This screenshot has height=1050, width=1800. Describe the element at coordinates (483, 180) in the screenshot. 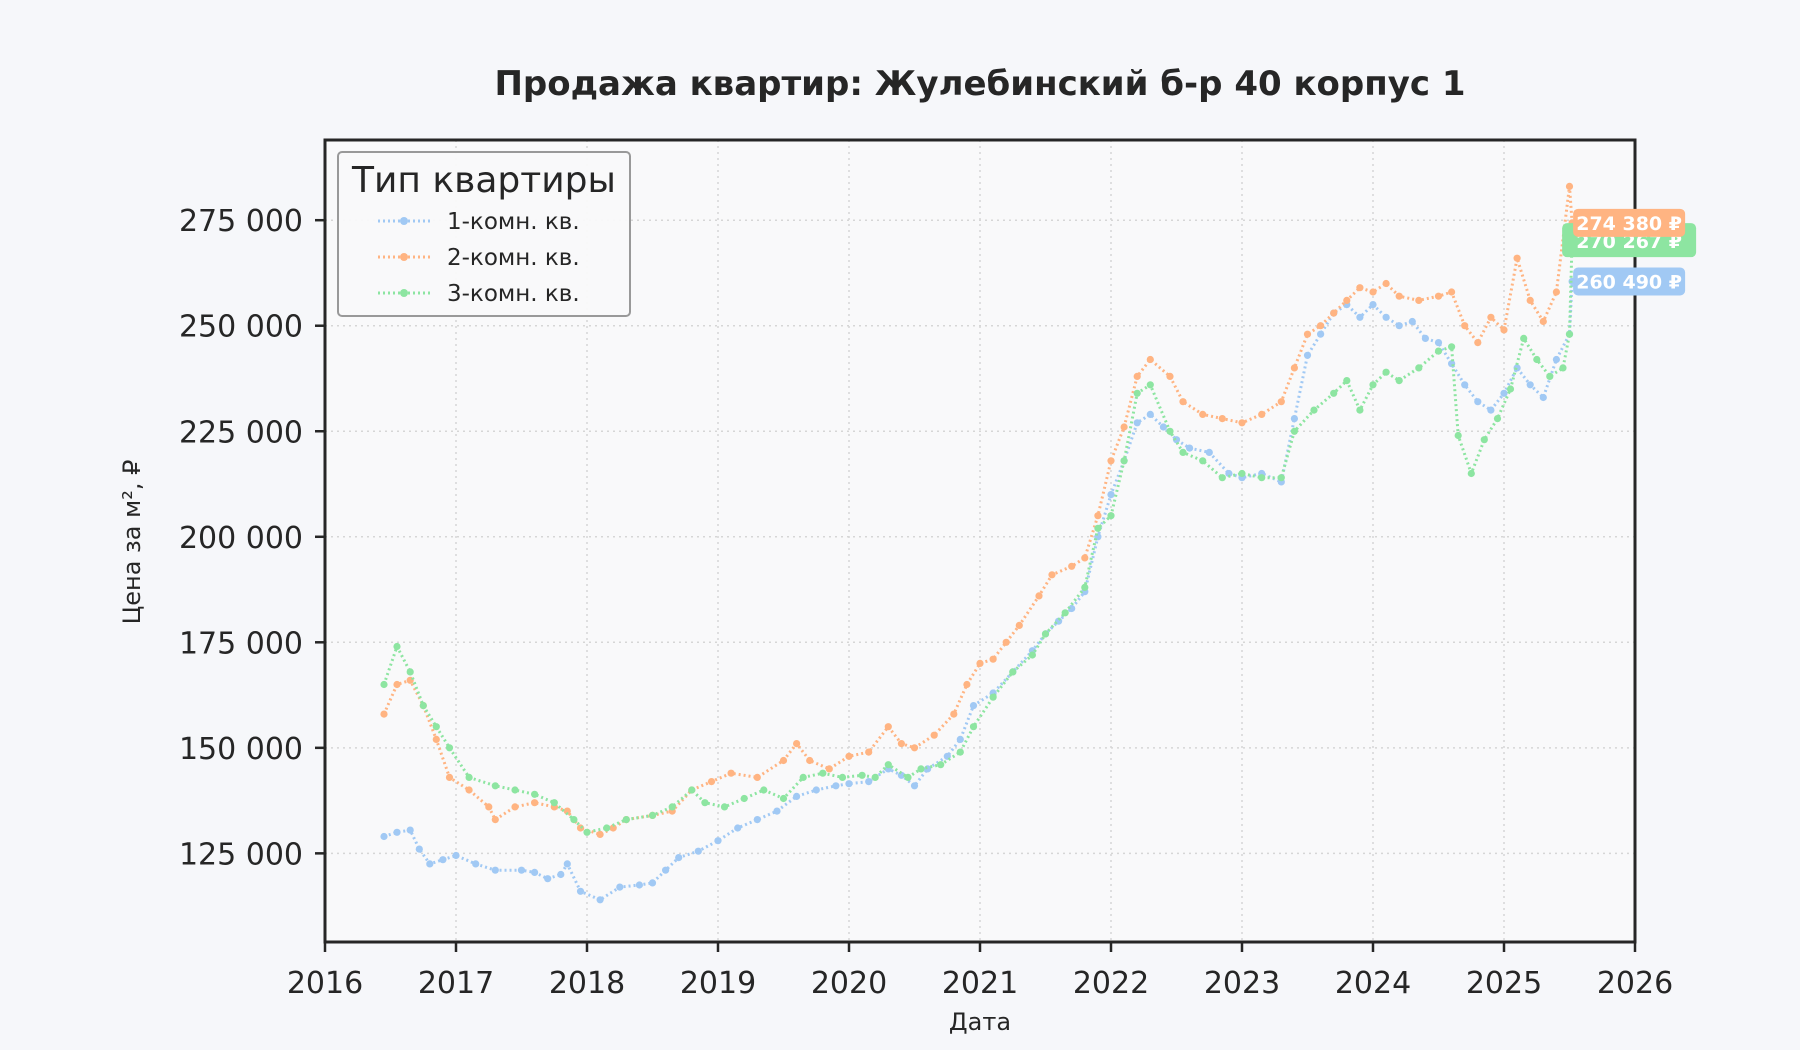

I see `legend-title: Тип квартиры` at that location.